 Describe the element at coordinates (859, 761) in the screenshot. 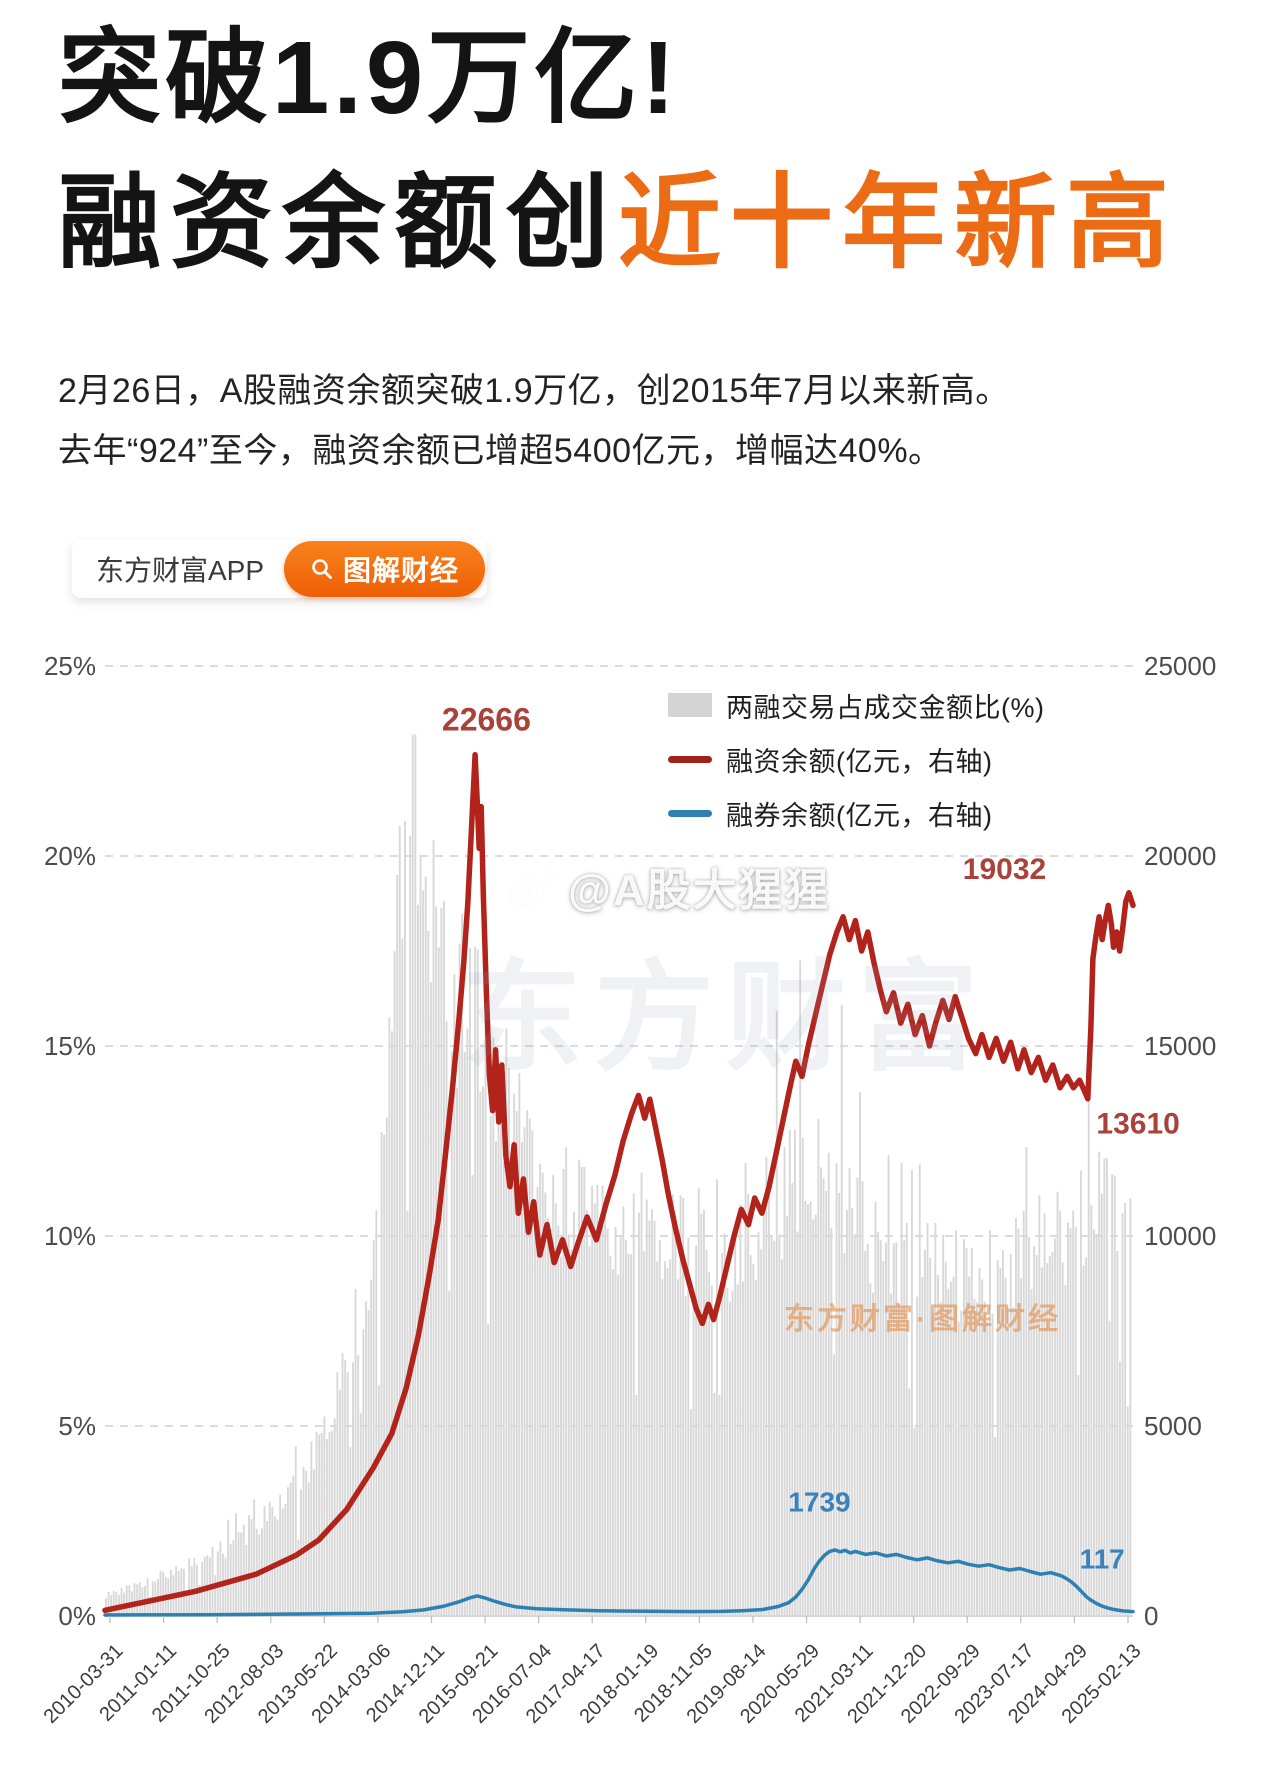

I see `legend-label: 融资余额(亿元，右轴)` at that location.